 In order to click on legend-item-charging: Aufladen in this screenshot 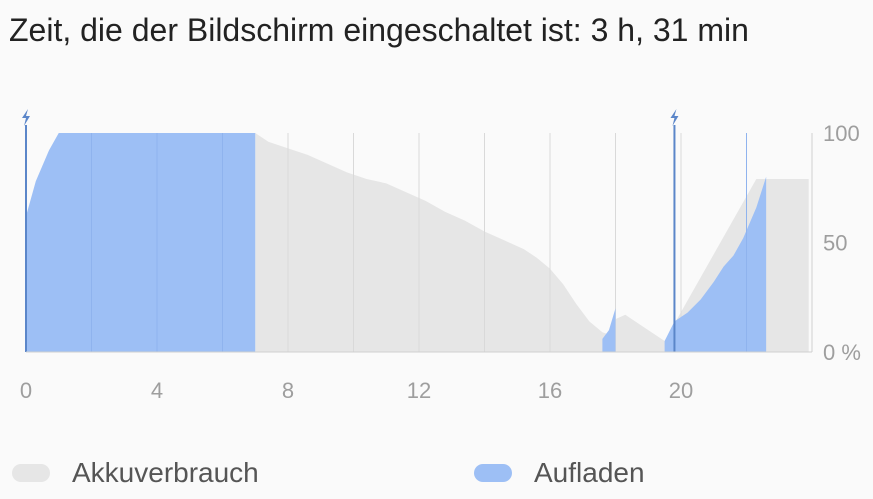, I will do `click(559, 473)`.